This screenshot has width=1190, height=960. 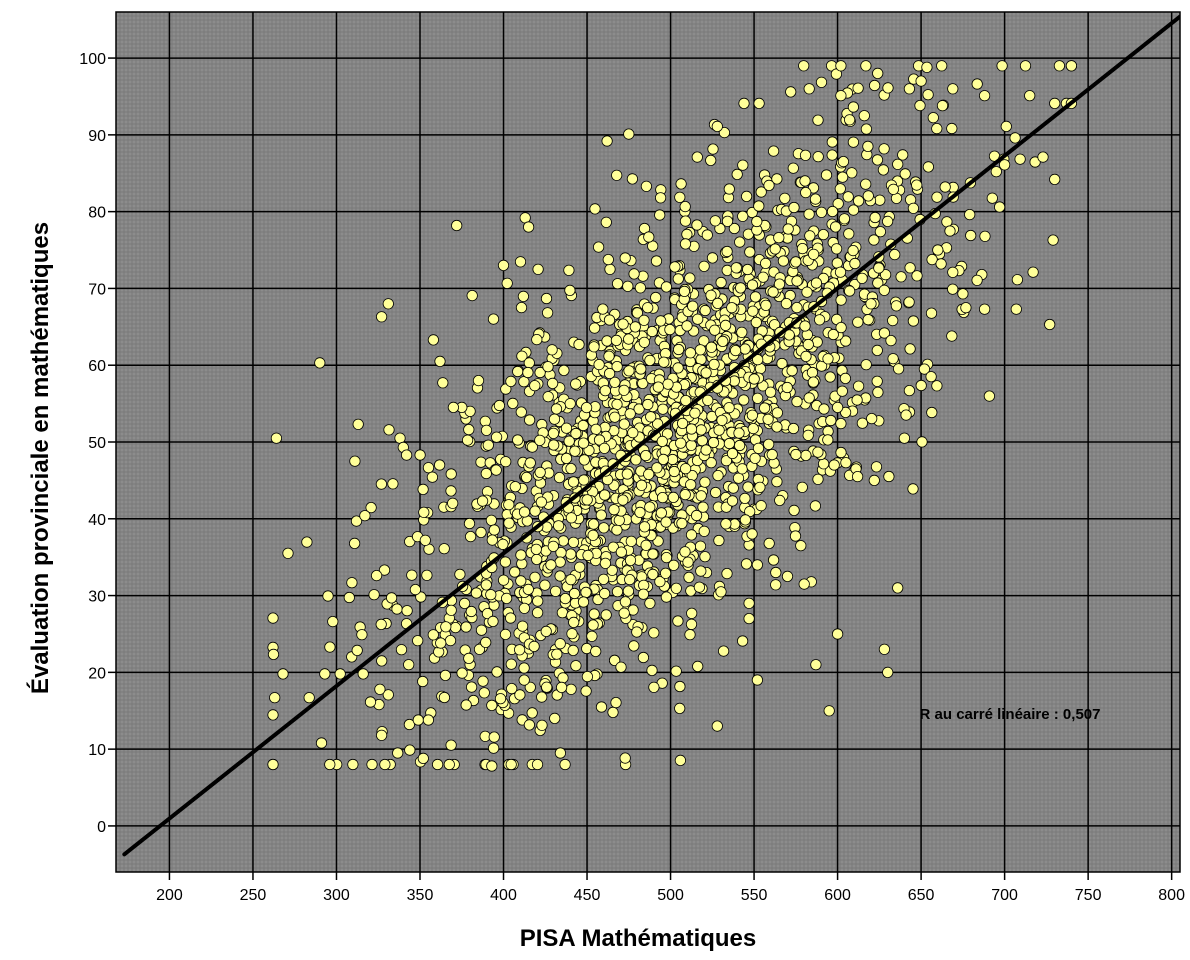 What do you see at coordinates (670, 895) in the screenshot?
I see `x-tick-label: 500` at bounding box center [670, 895].